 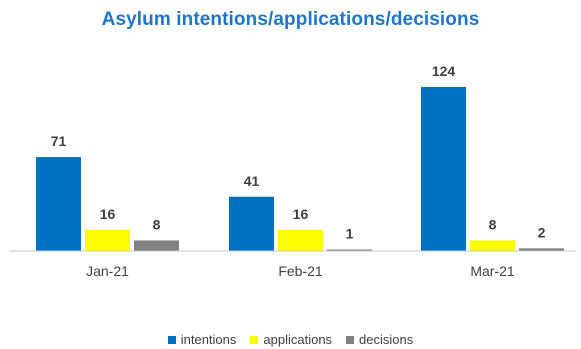 What do you see at coordinates (298, 339) in the screenshot?
I see `legend-label-applications: applications` at bounding box center [298, 339].